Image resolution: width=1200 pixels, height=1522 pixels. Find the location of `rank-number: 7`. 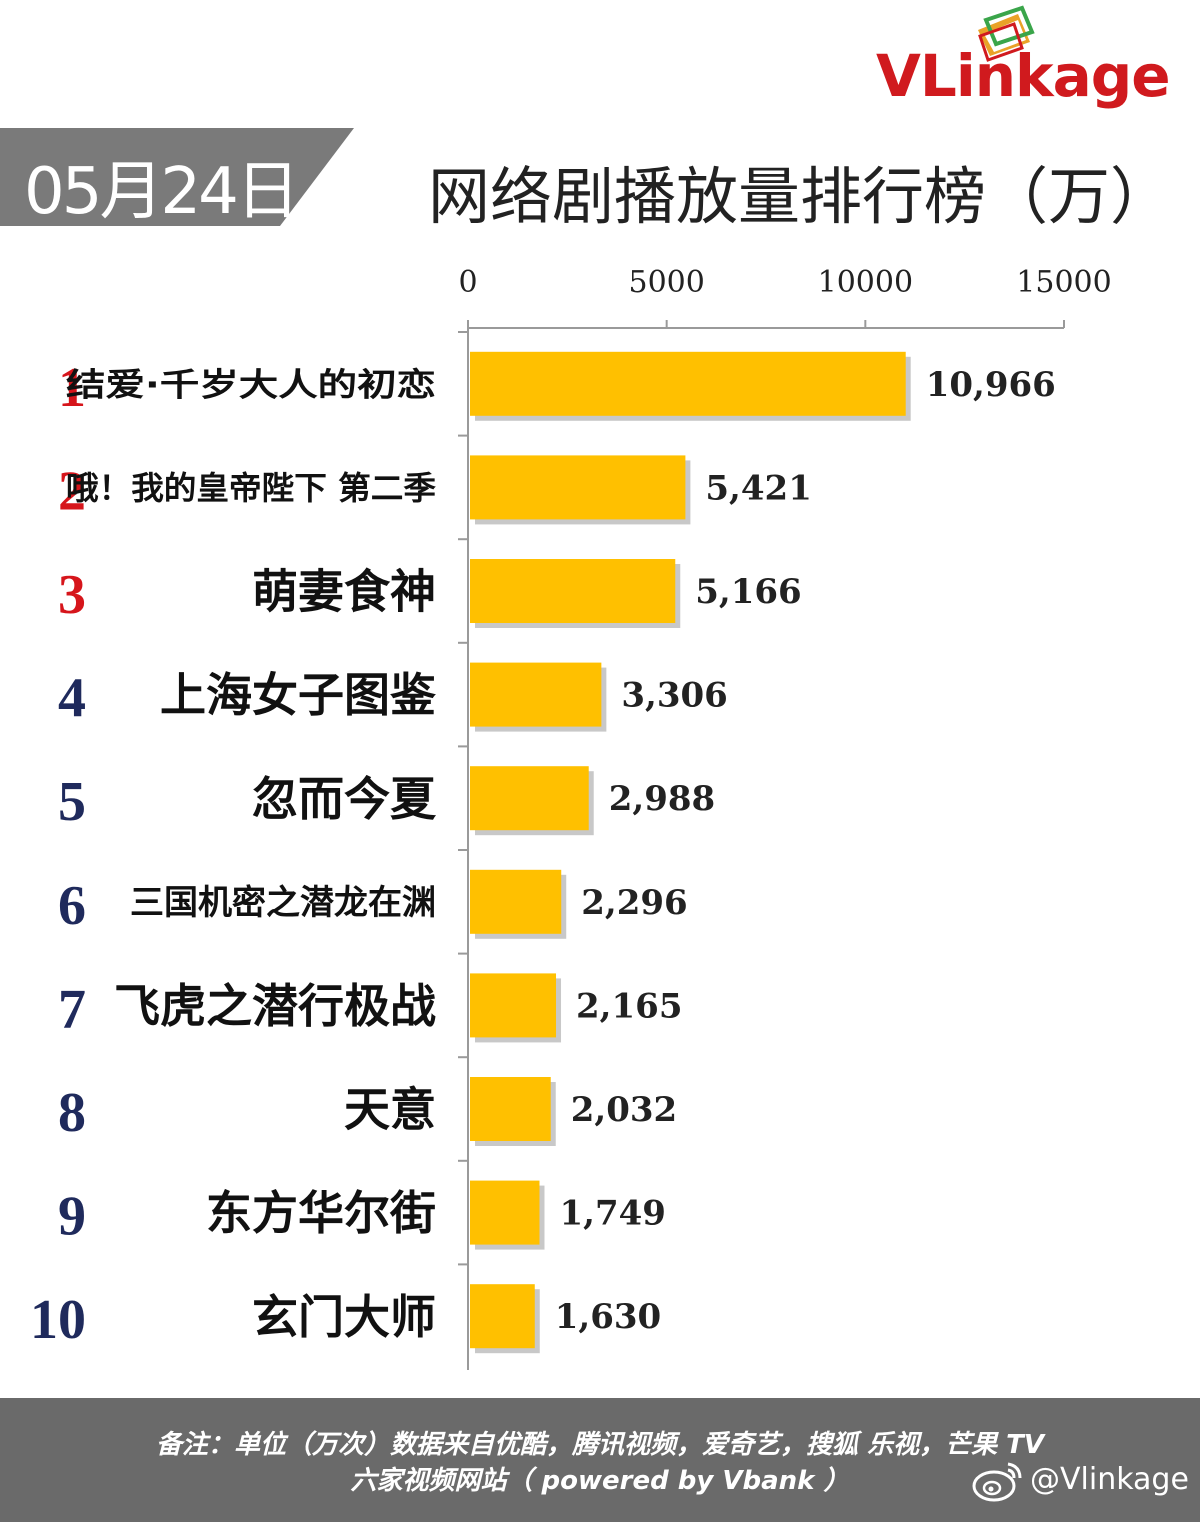

rank-number: 7 is located at coordinates (72, 1009).